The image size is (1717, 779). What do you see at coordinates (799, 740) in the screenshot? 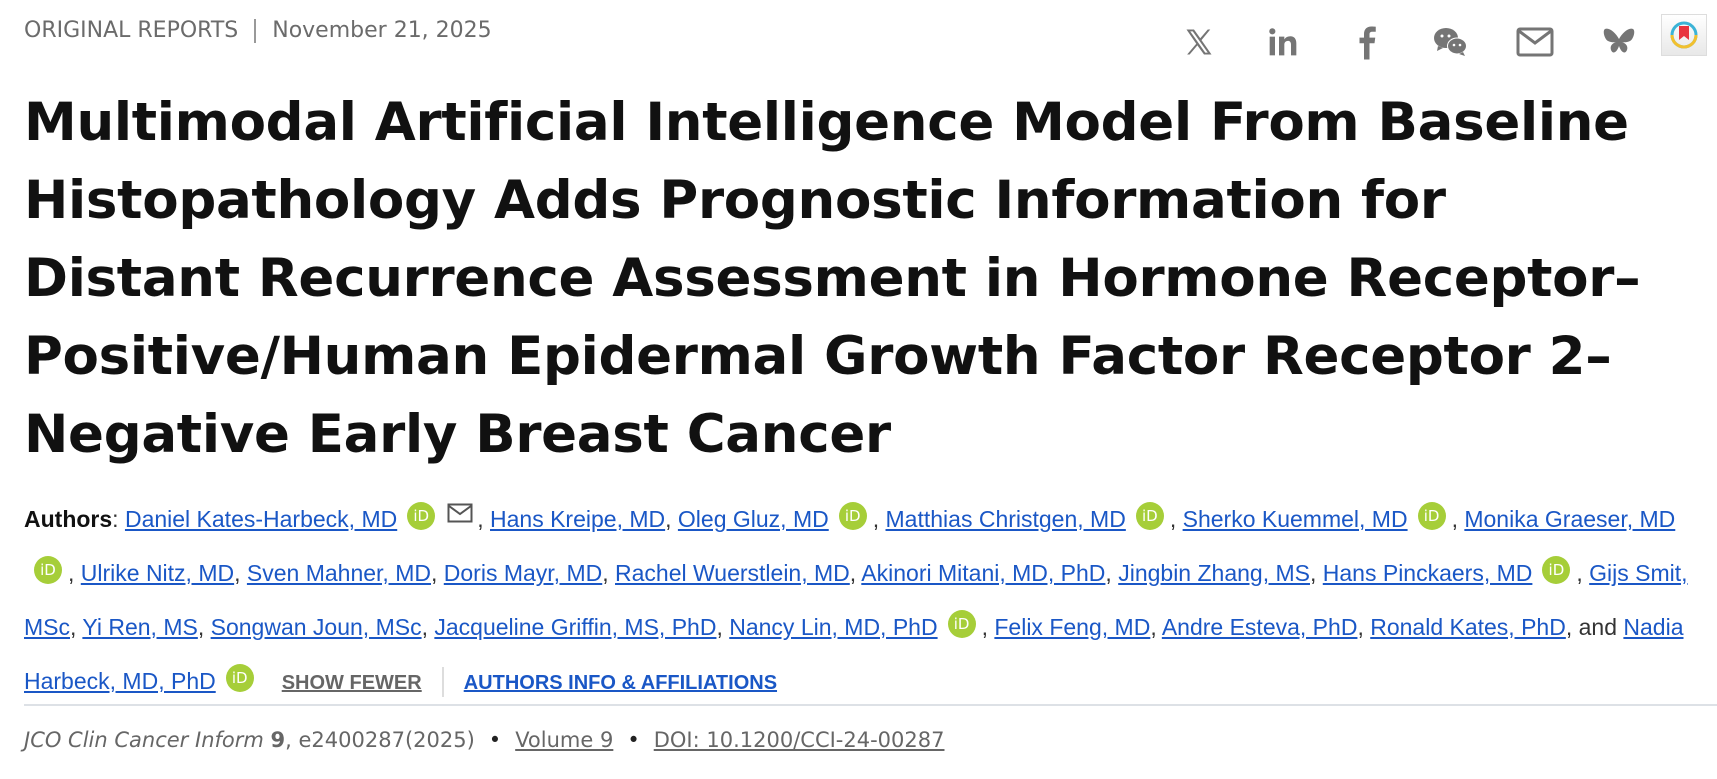
I see `doi-link: DOI: 10.1200/CCI-24-00287` at bounding box center [799, 740].